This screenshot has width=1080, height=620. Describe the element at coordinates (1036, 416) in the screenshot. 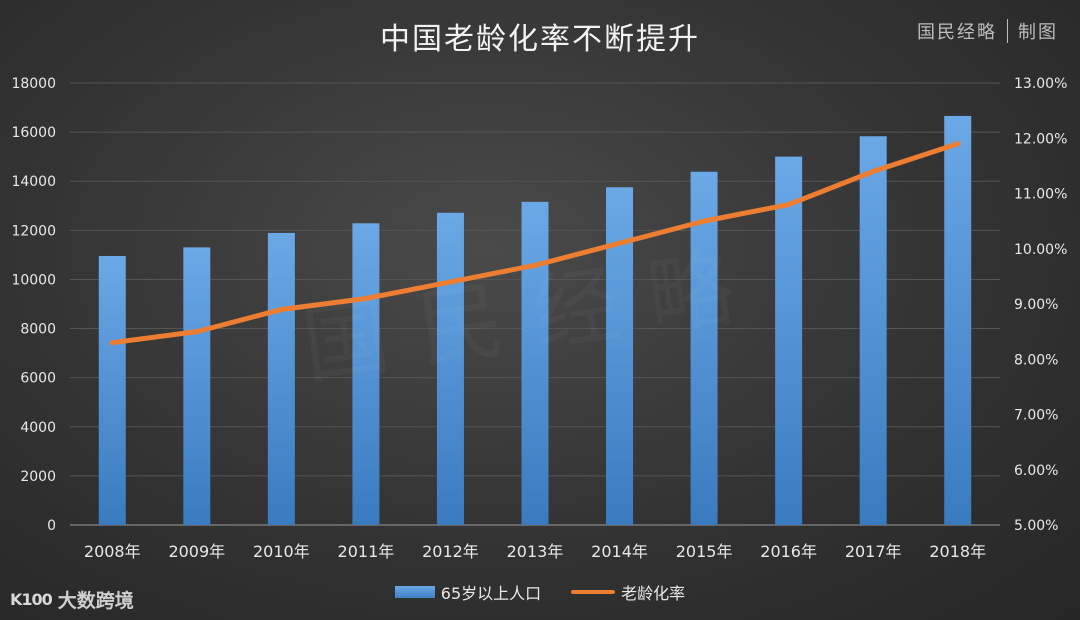

I see `y-right-tick-label: 7.00%` at that location.